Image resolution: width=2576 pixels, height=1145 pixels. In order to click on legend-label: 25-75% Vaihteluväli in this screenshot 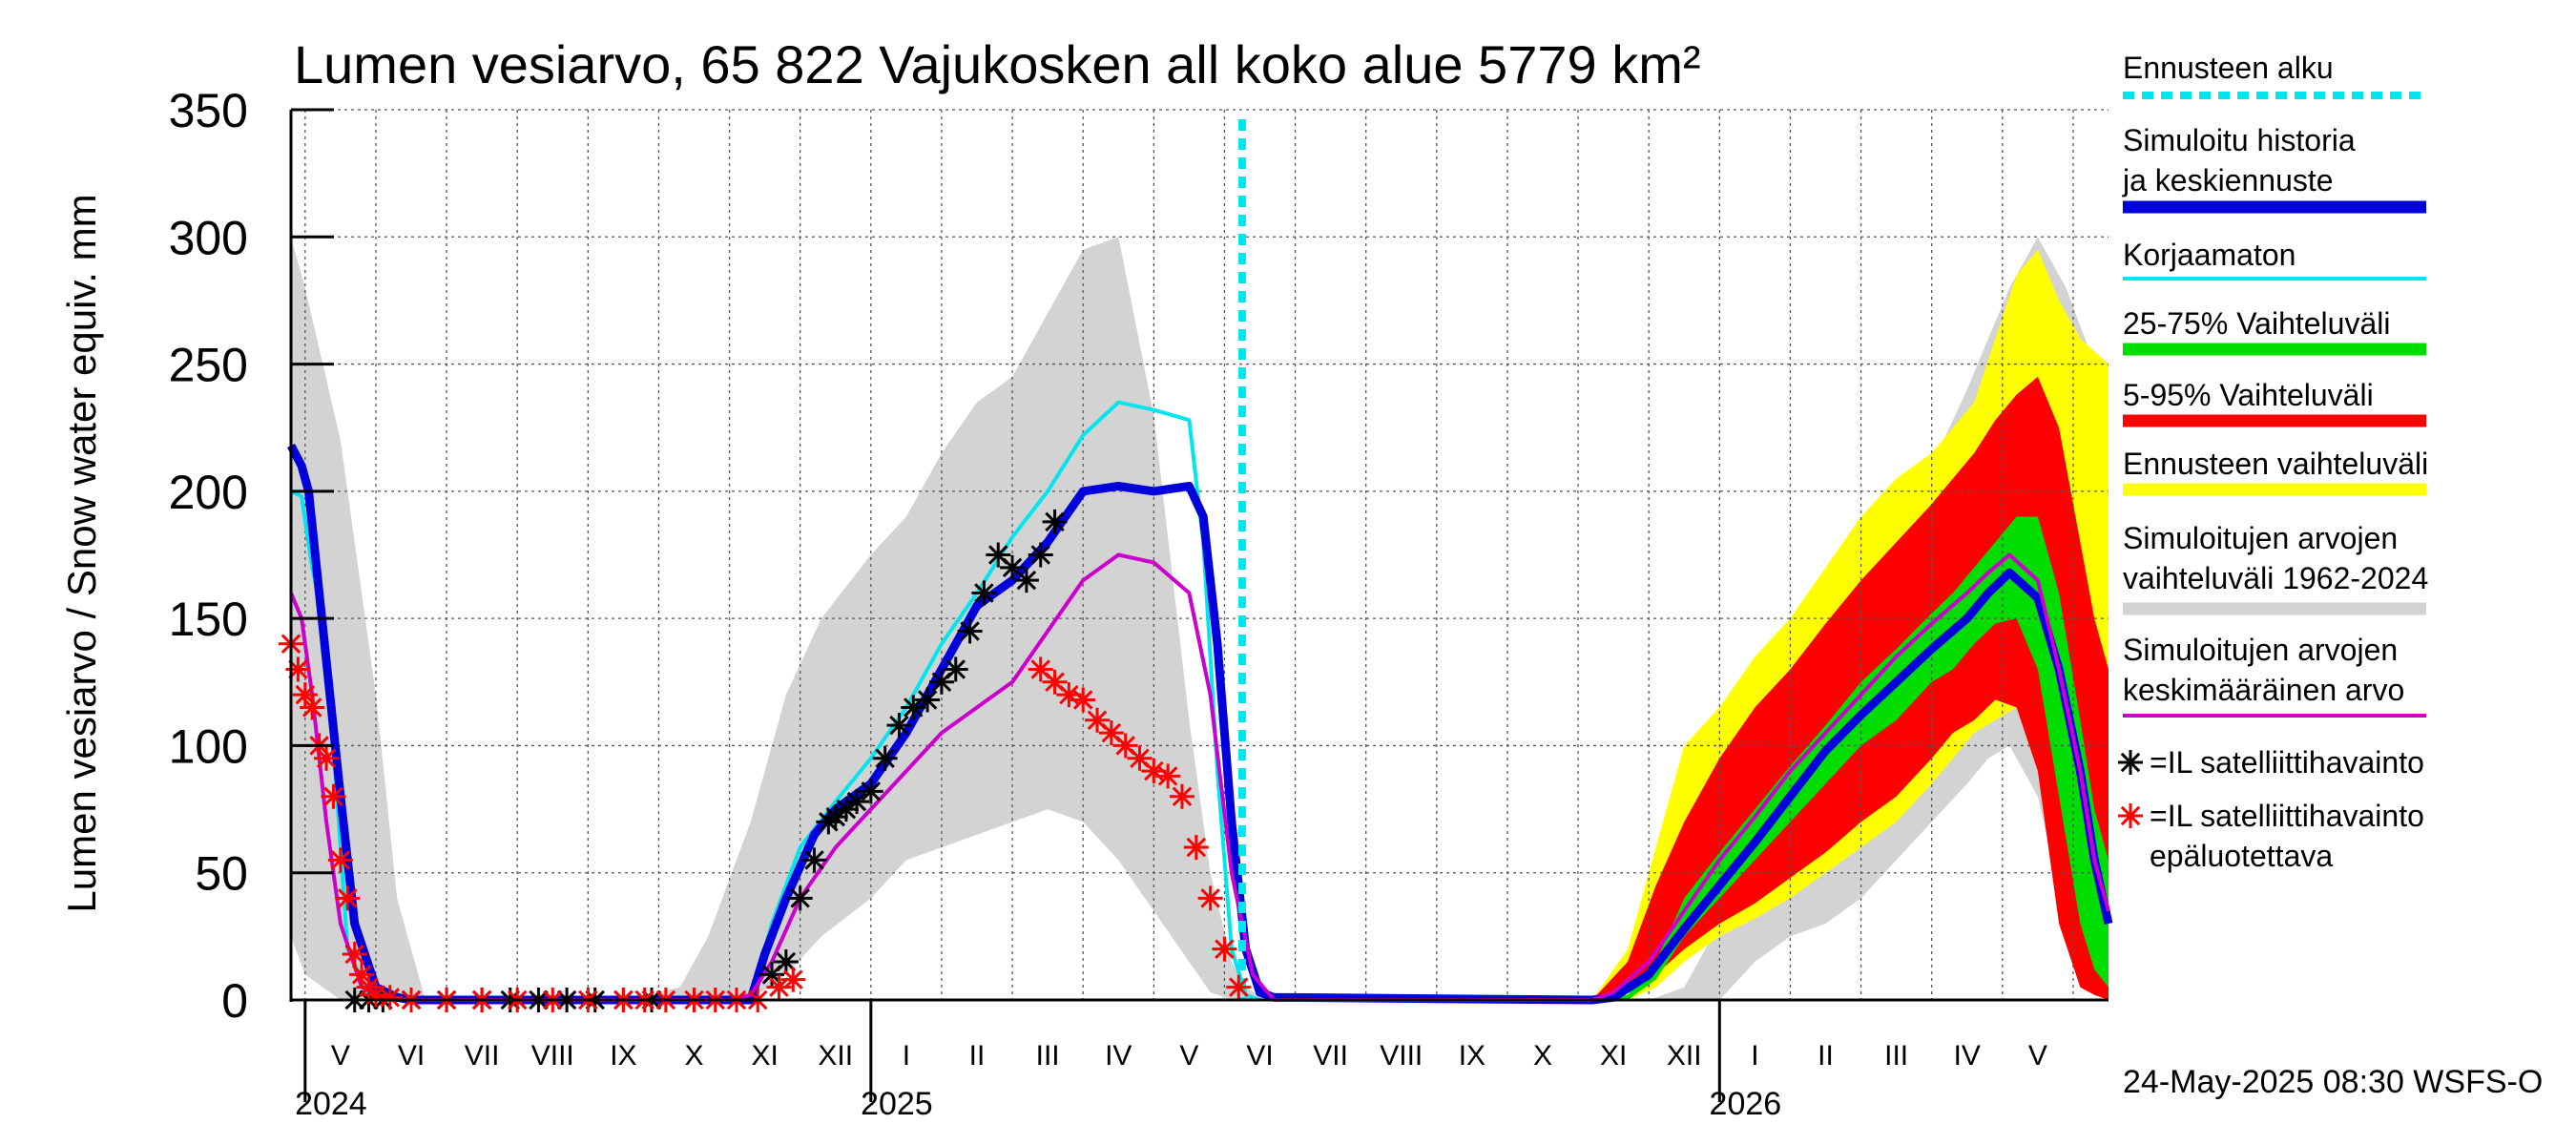, I will do `click(2256, 323)`.